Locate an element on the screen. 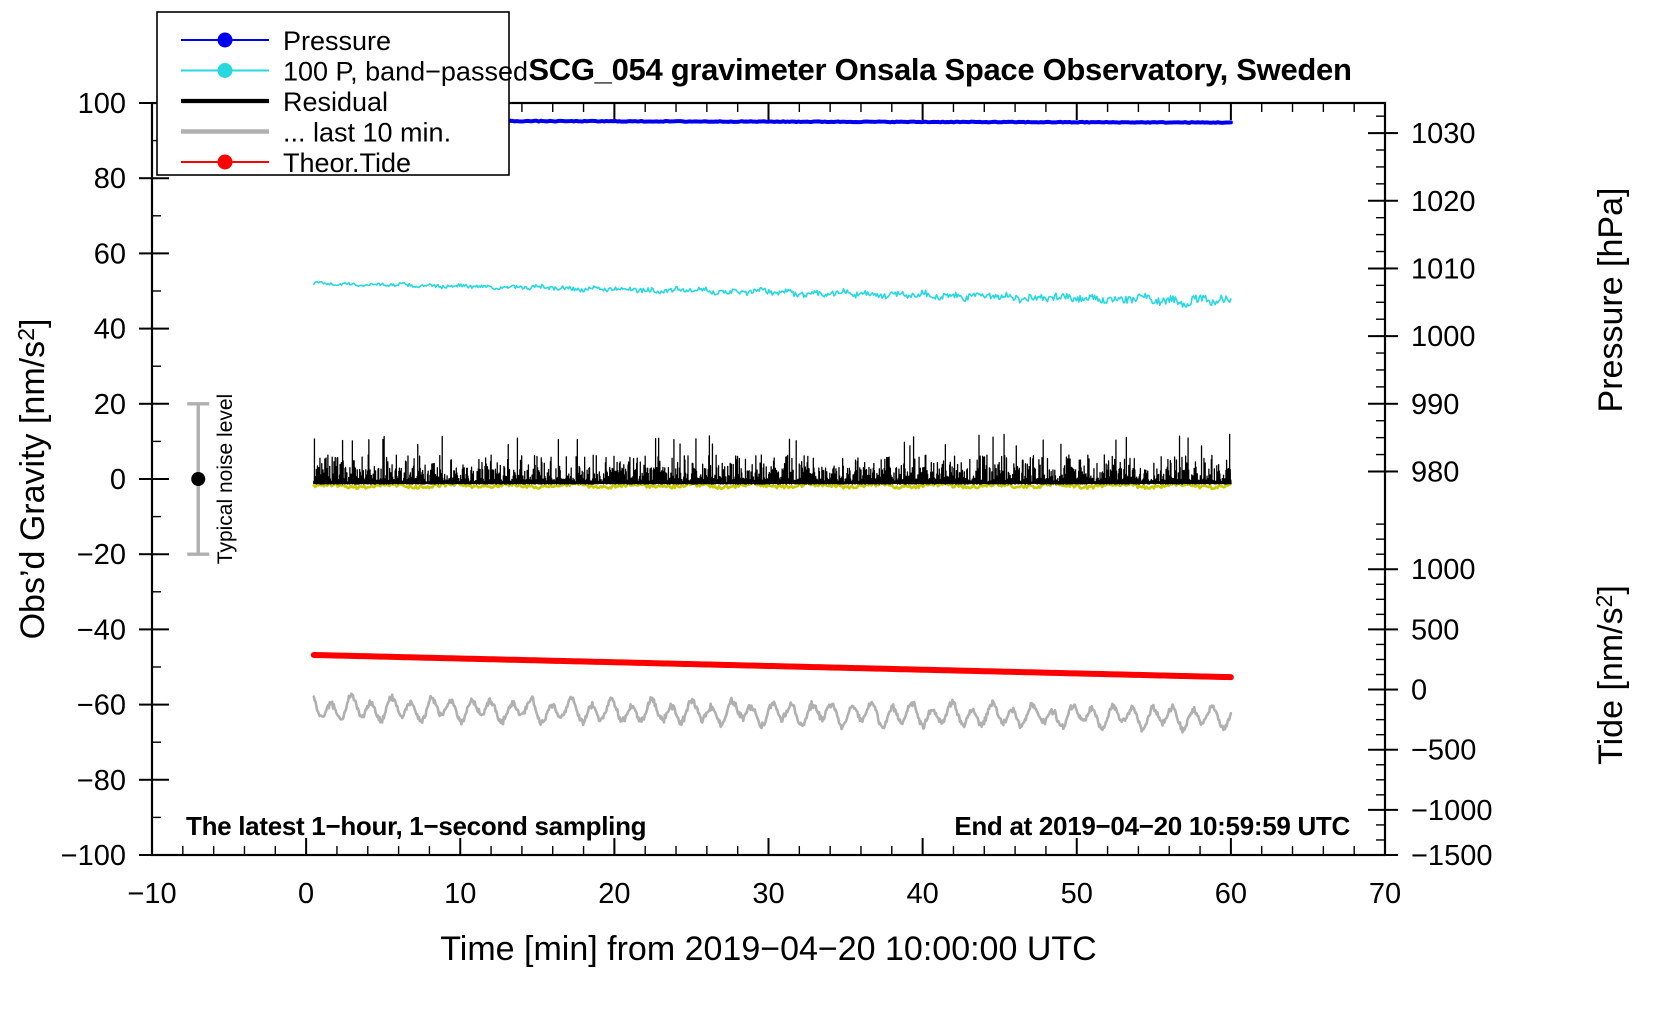 This screenshot has width=1660, height=1020. y-axis-tide: 1000 500 0 −500 −1000 −1500 is located at coordinates (1430, 697).